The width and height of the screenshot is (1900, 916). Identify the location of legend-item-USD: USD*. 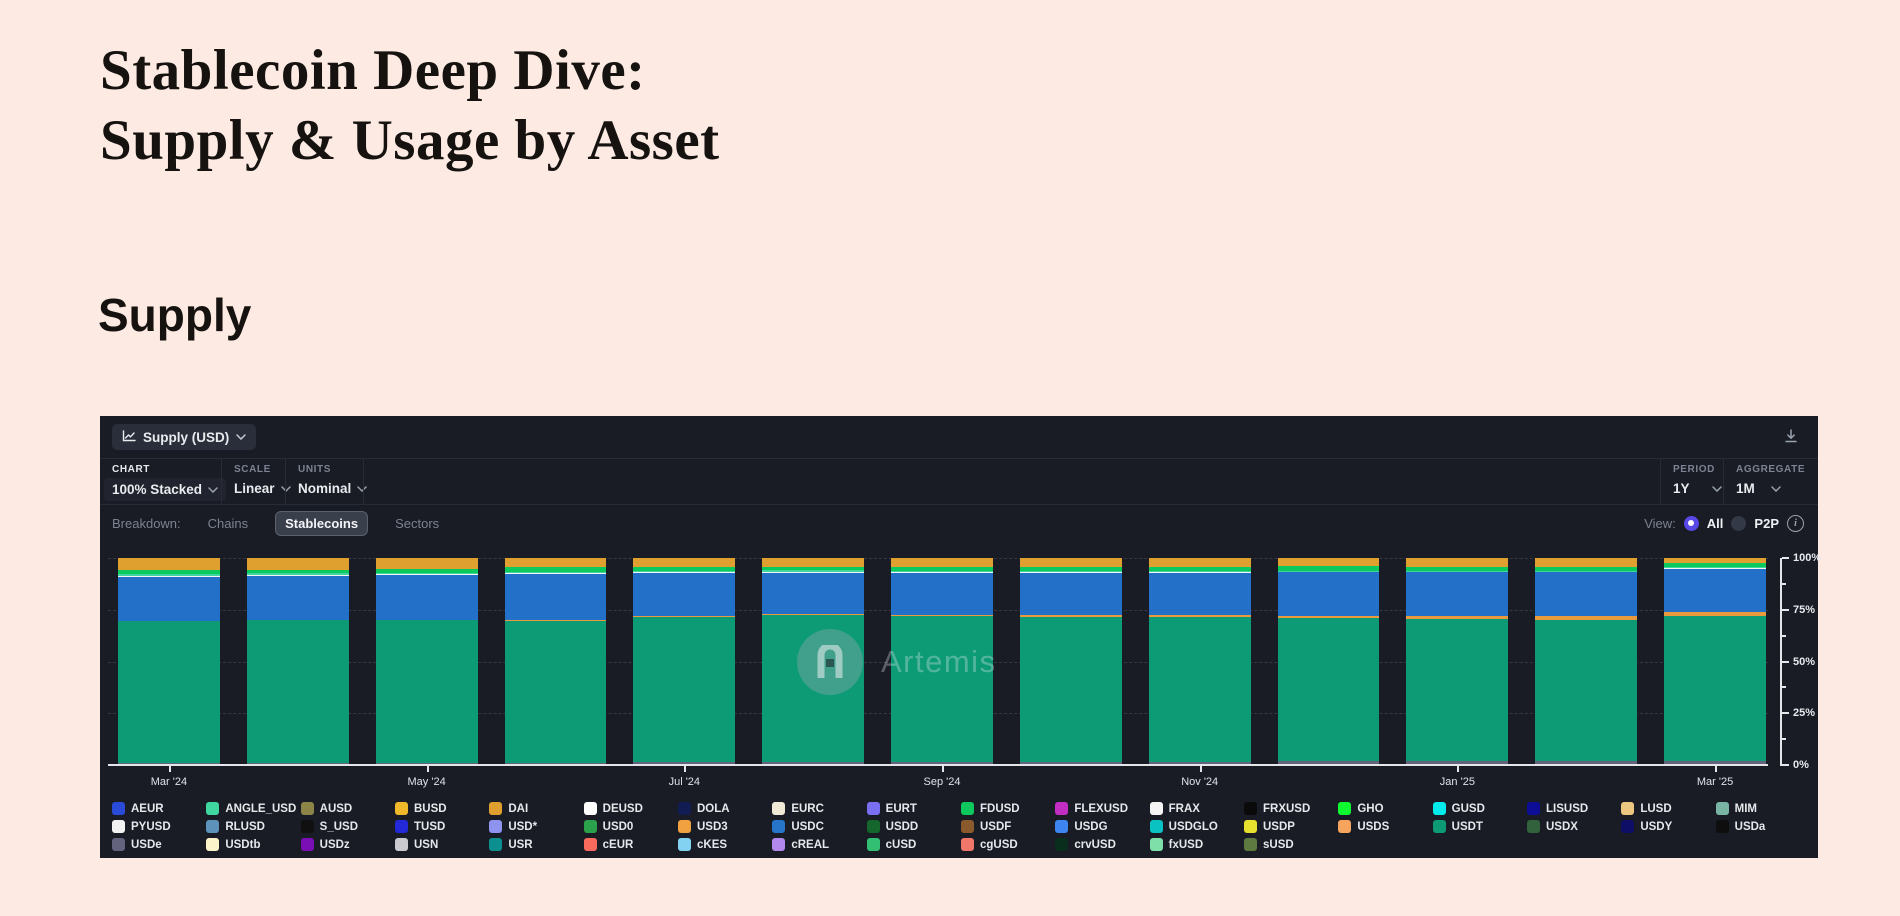
(534, 826).